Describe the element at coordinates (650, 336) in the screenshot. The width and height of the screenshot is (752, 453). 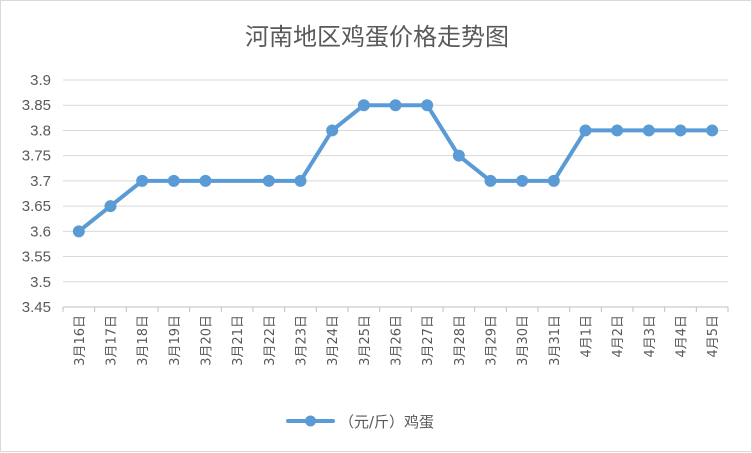
I see `x-tick-label: 4月3日` at that location.